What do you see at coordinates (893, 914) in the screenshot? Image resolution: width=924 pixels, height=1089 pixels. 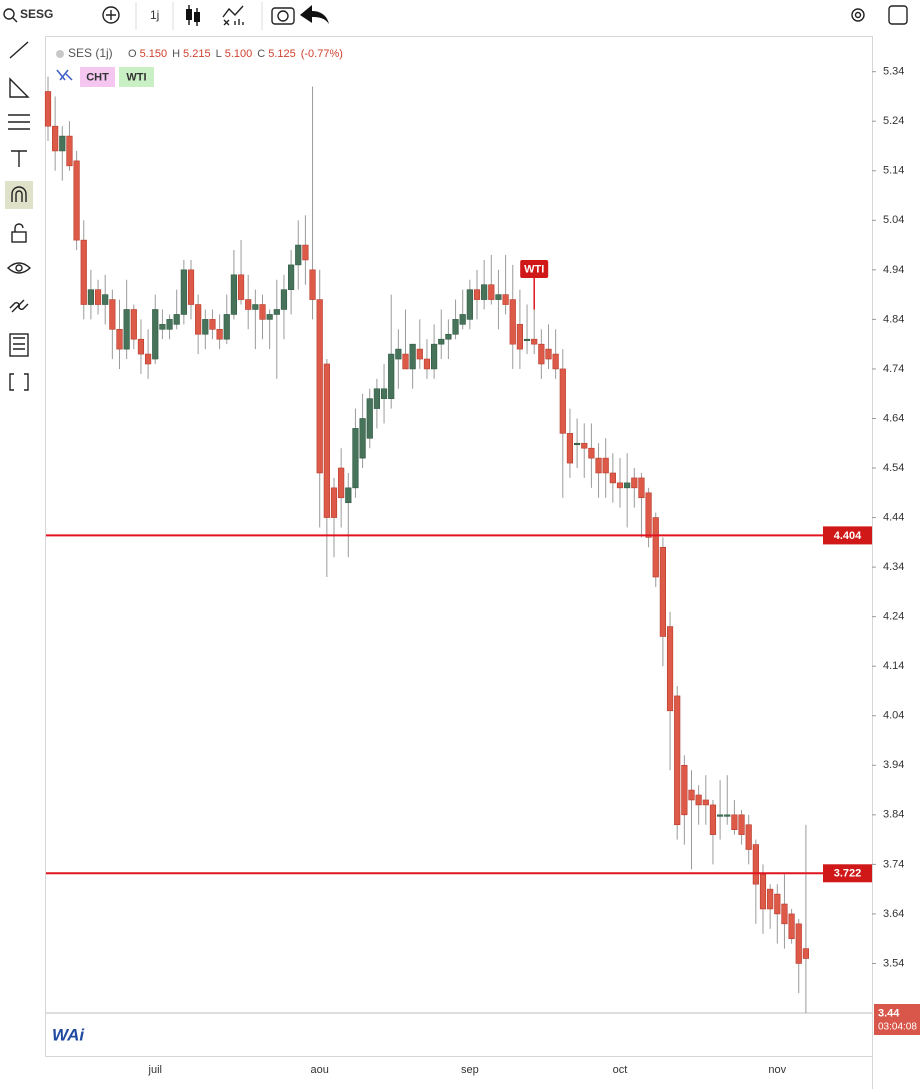 I see `y-tick-label: 3.64` at bounding box center [893, 914].